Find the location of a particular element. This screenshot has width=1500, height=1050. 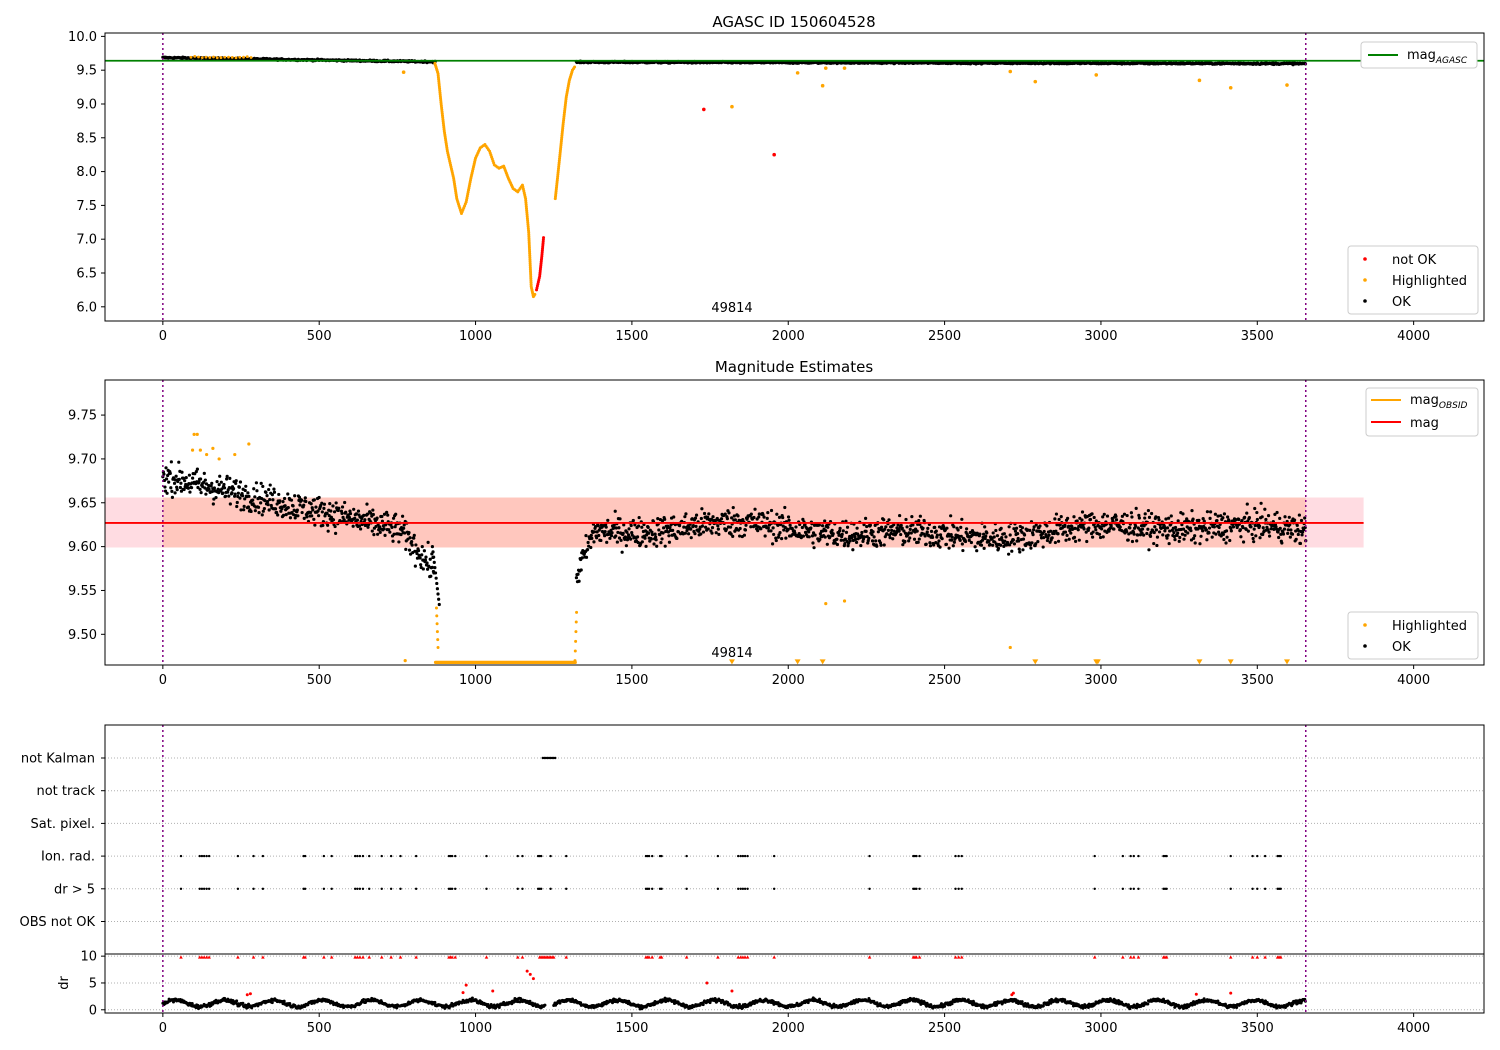

panel2-xtick-label-8: 4000 is located at coordinates (1413, 680).